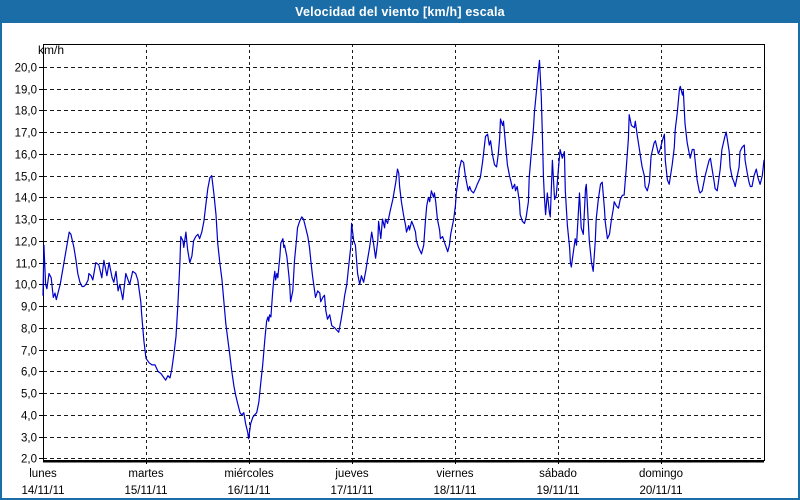 Image resolution: width=800 pixels, height=500 pixels. What do you see at coordinates (26, 199) in the screenshot?
I see `y-tick-label: 14,0` at bounding box center [26, 199].